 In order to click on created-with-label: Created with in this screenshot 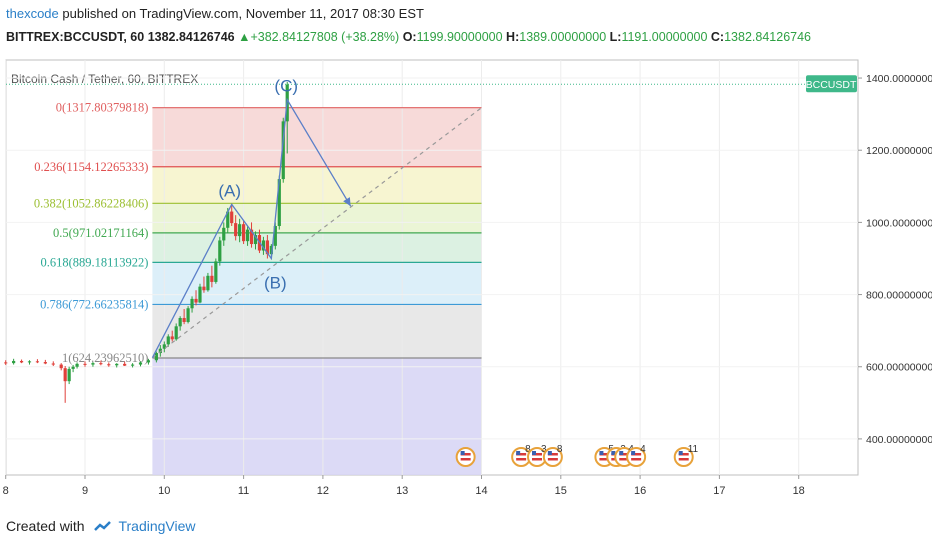, I will do `click(45, 526)`.